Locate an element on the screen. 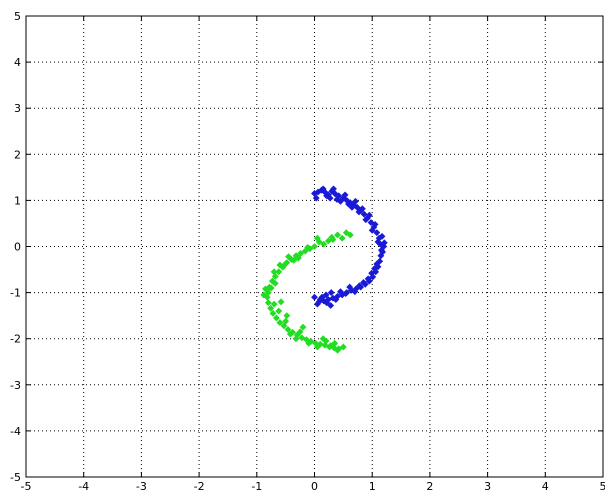 Image resolution: width=605 pixels, height=493 pixels. y-tick-label: 4 is located at coordinates (17, 62).